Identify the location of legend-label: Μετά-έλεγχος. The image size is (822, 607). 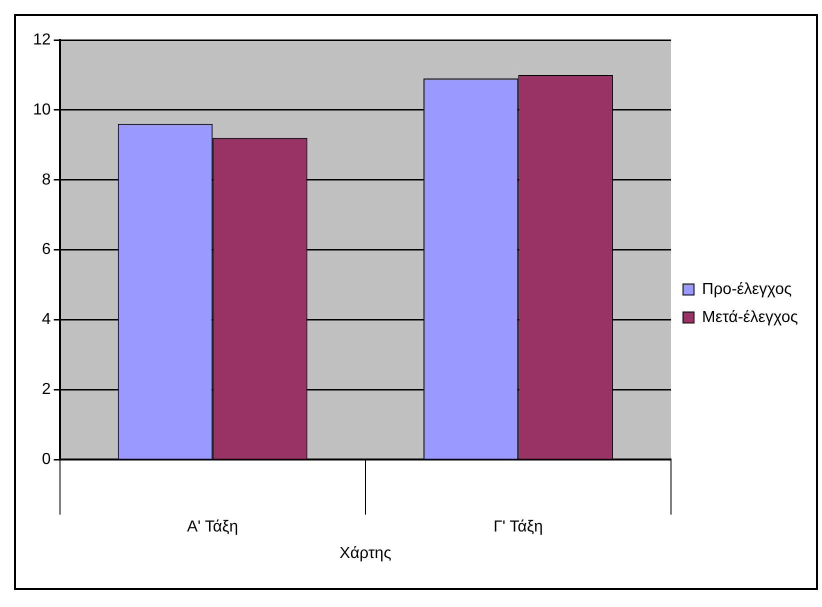
(750, 317).